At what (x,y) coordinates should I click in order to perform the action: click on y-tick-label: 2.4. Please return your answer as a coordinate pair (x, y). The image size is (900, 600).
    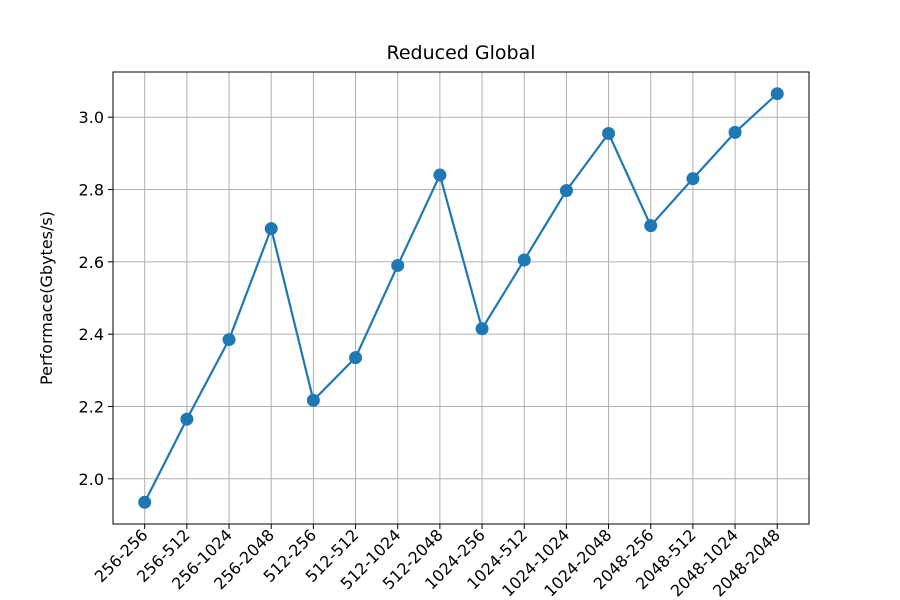
    Looking at the image, I should click on (91, 334).